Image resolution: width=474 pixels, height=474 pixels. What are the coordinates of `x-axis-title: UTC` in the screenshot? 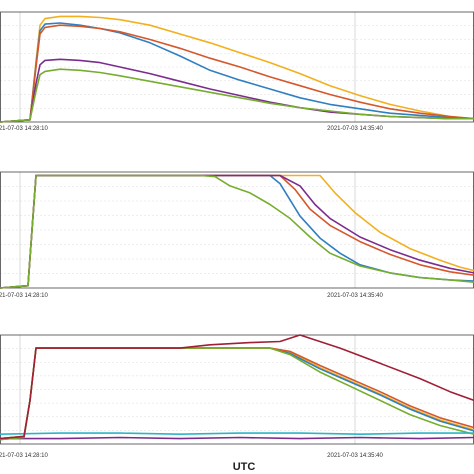 It's located at (244, 467).